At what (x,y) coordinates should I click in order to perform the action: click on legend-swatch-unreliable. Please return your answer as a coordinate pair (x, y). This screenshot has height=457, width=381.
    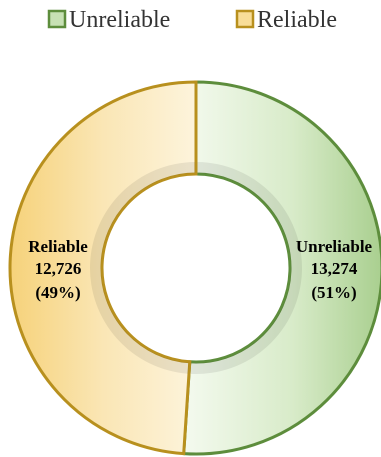
    Looking at the image, I should click on (57, 19).